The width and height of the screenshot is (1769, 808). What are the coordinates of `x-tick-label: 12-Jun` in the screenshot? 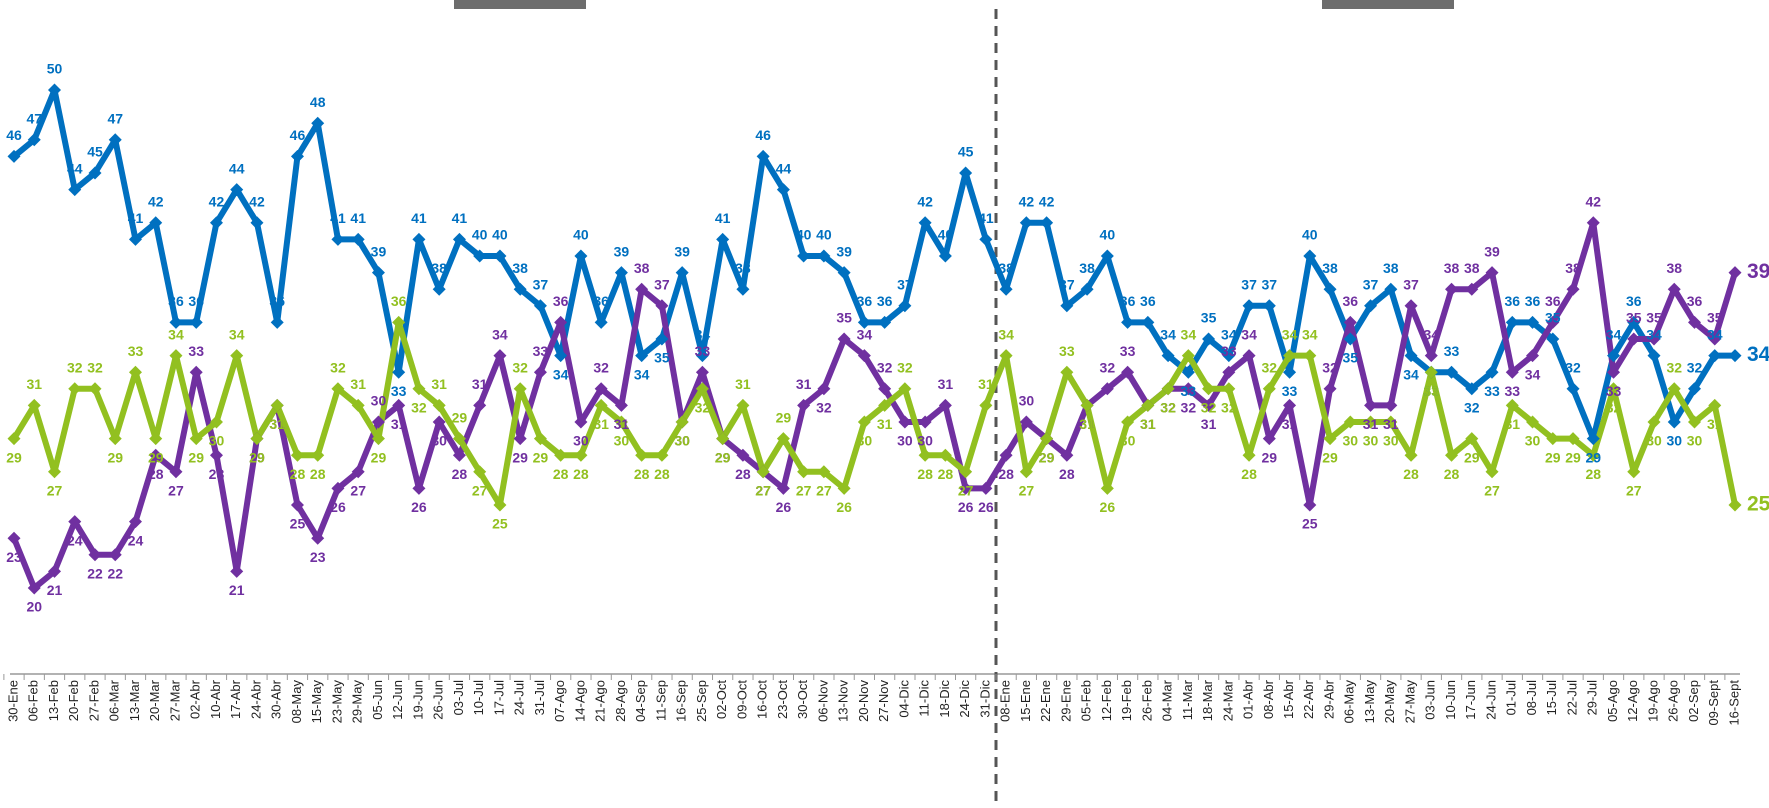 It's located at (397, 700).